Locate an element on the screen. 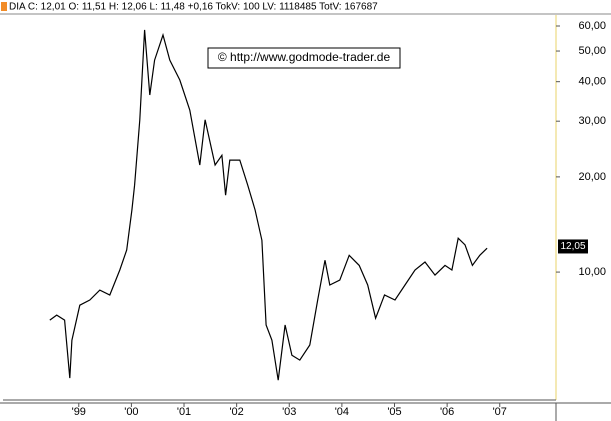  last-price-label: 12,05 is located at coordinates (572, 246).